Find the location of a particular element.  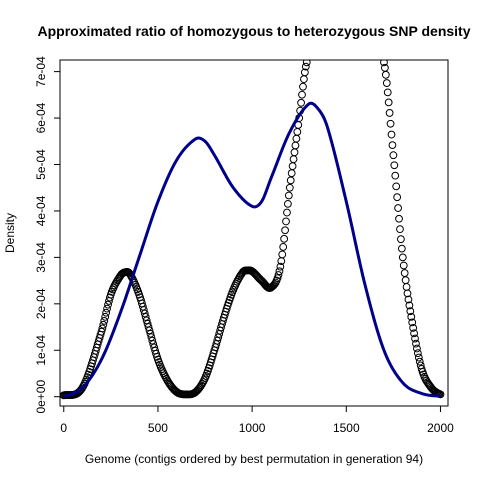

y-tick-label: 6e-04 is located at coordinates (41, 117).